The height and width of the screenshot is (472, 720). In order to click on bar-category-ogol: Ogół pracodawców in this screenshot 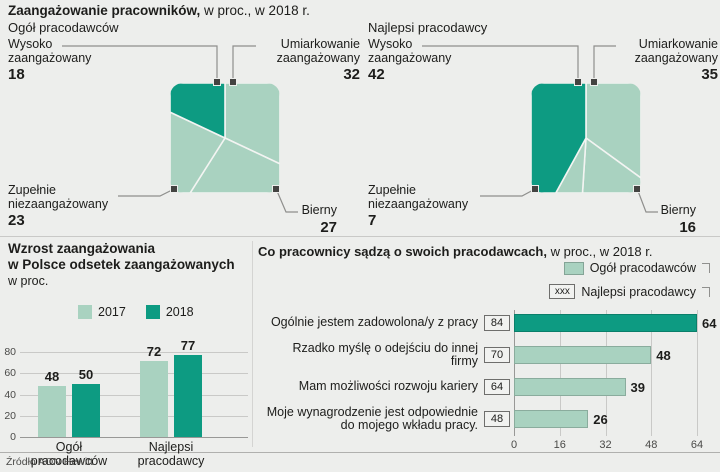, I will do `click(69, 454)`.